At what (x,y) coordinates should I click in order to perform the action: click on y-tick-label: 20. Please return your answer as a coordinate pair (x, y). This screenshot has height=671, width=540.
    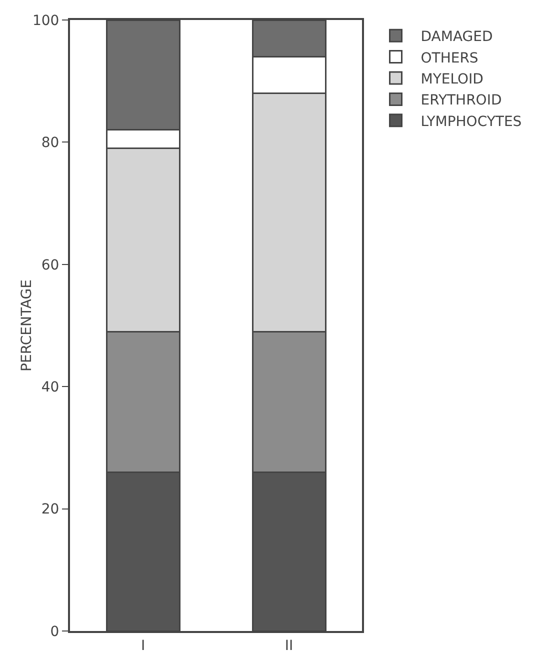
    Looking at the image, I should click on (50, 510).